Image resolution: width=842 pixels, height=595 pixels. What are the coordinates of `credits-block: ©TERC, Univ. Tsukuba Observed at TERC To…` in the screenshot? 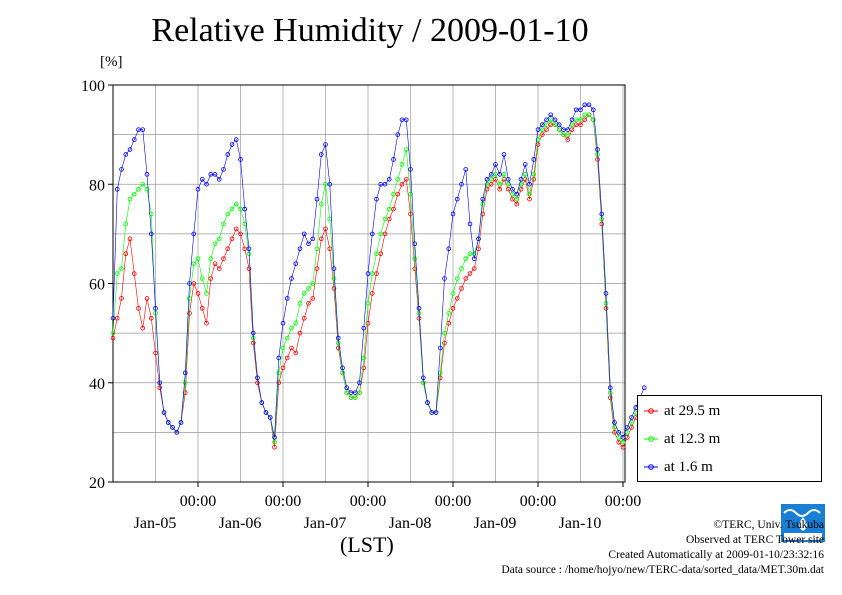 It's located at (662, 548).